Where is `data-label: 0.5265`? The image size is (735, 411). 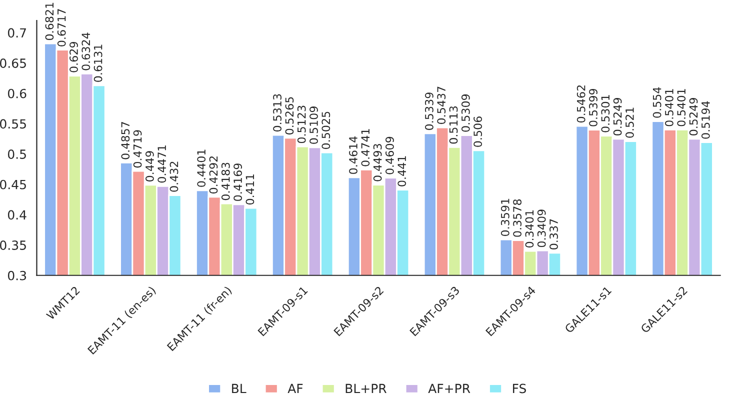
data-label: 0.5265 is located at coordinates (289, 115).